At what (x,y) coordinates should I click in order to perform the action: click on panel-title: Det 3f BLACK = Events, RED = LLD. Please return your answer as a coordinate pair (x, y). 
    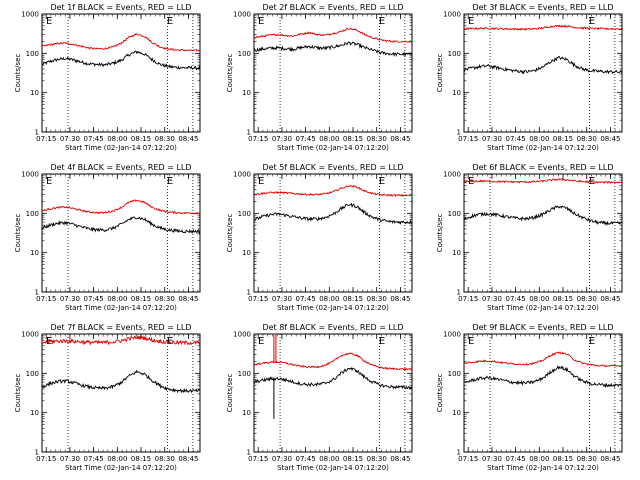
    Looking at the image, I should click on (542, 7).